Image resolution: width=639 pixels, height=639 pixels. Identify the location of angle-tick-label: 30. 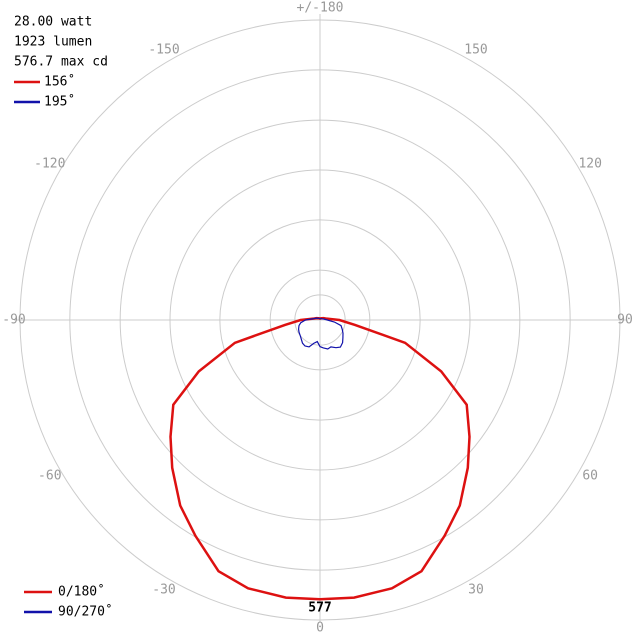
(476, 590).